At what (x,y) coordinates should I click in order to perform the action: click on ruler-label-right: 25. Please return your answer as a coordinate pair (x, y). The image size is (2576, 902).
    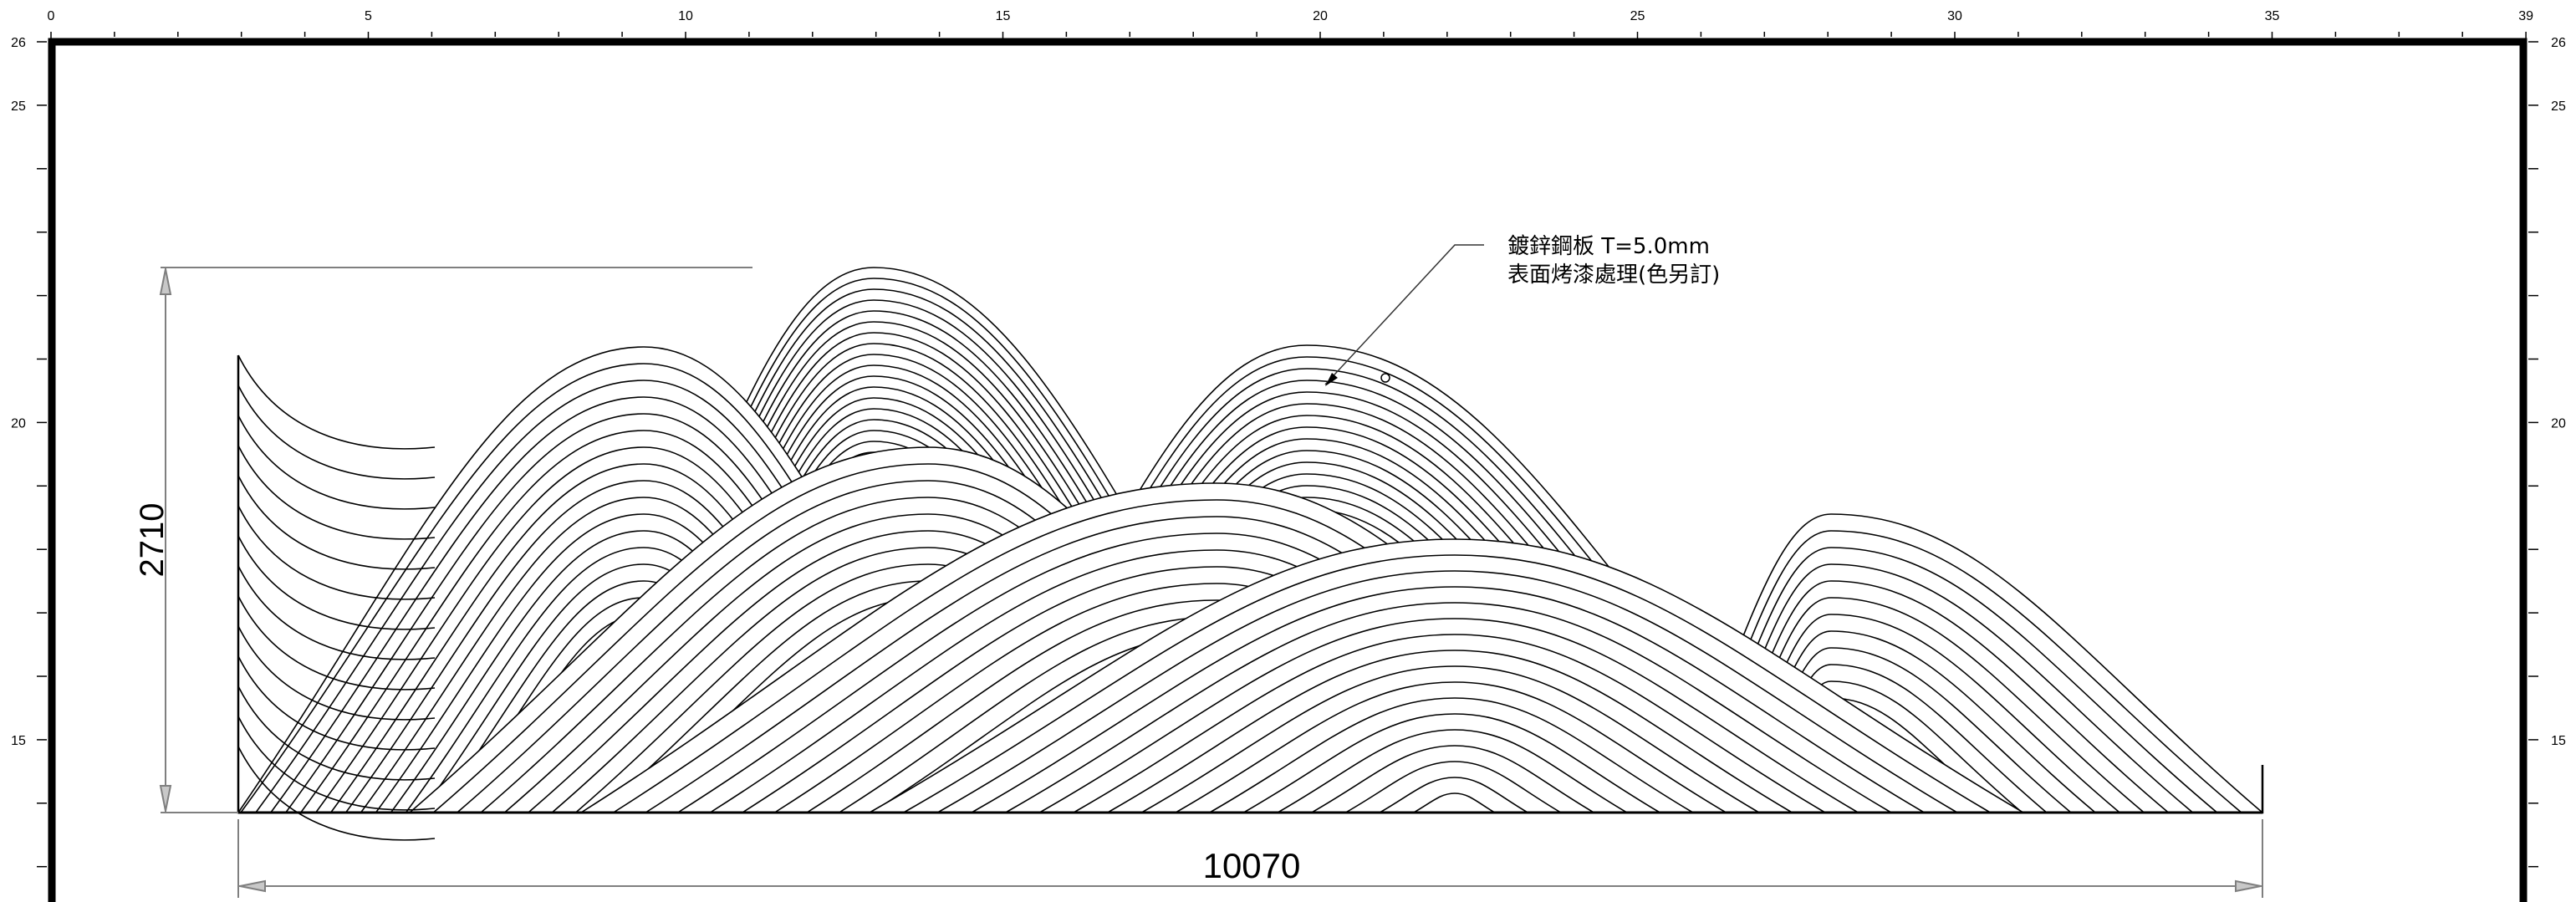
    Looking at the image, I should click on (2558, 106).